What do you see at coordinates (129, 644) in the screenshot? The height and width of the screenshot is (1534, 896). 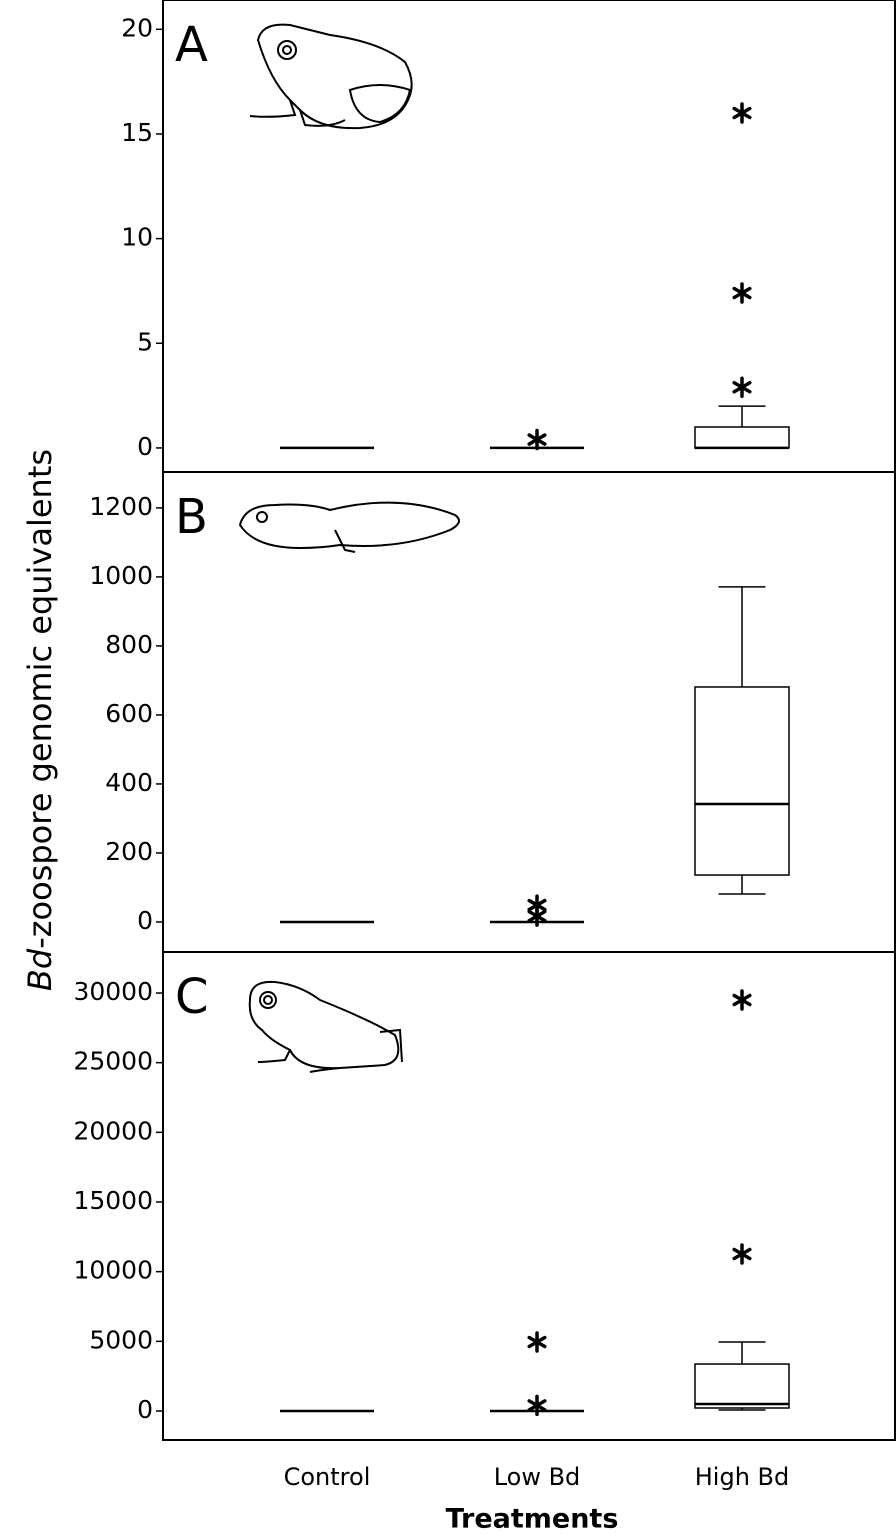 I see `y-tick-label: 800` at bounding box center [129, 644].